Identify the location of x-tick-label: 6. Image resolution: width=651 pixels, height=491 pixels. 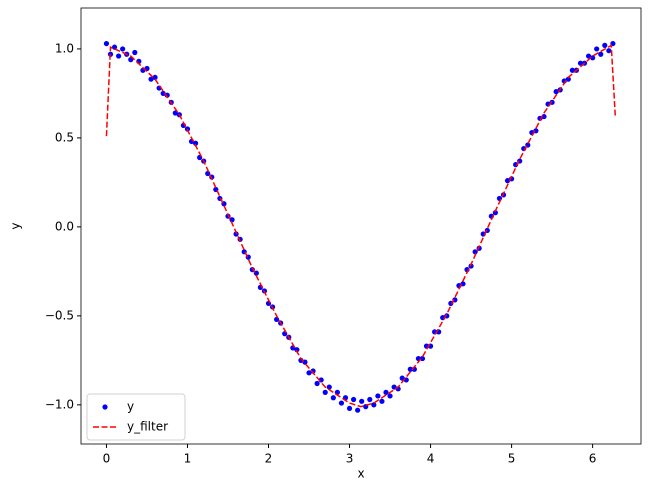
(593, 459).